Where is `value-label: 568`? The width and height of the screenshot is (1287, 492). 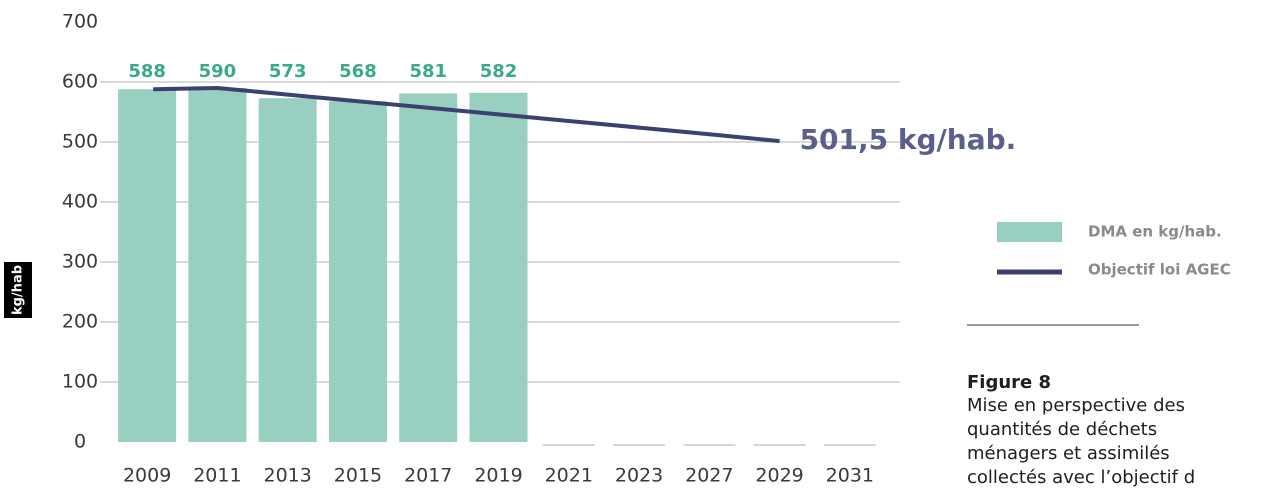 value-label: 568 is located at coordinates (358, 71).